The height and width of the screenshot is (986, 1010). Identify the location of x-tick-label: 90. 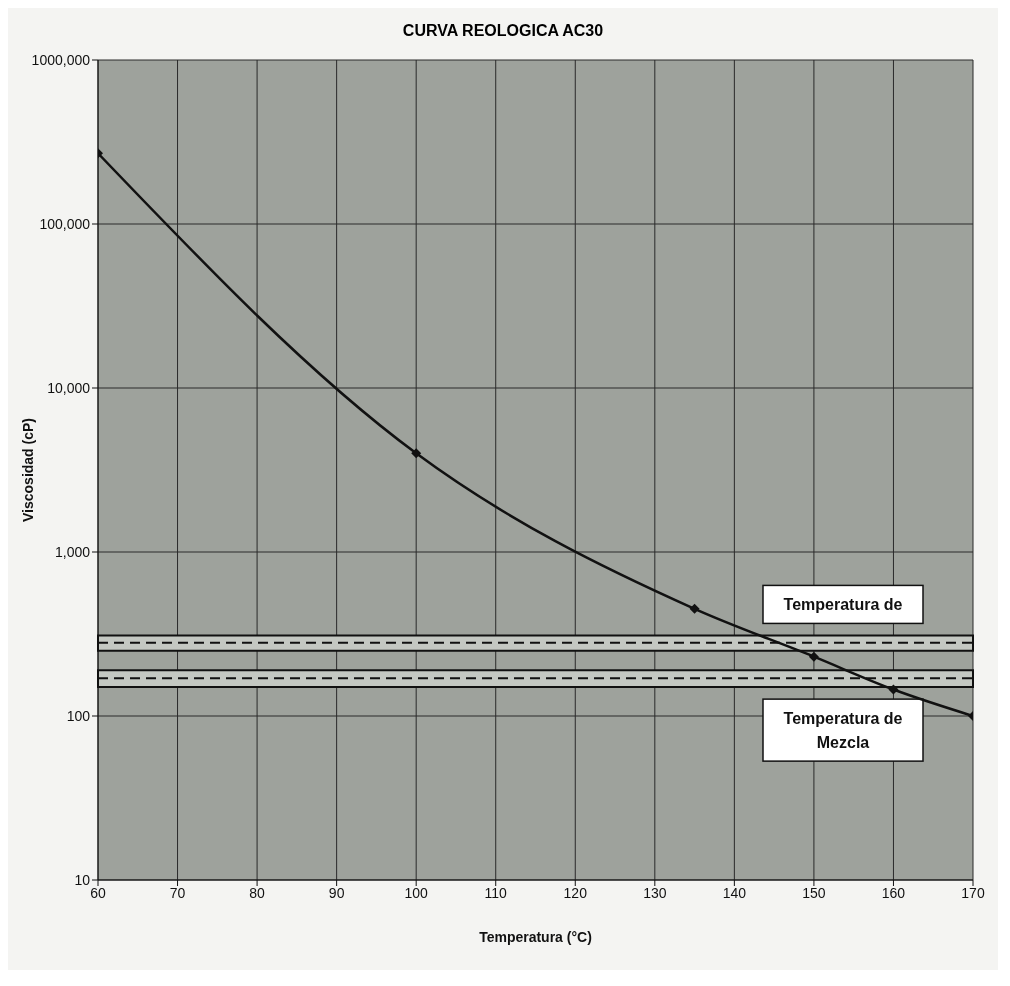
(336, 892).